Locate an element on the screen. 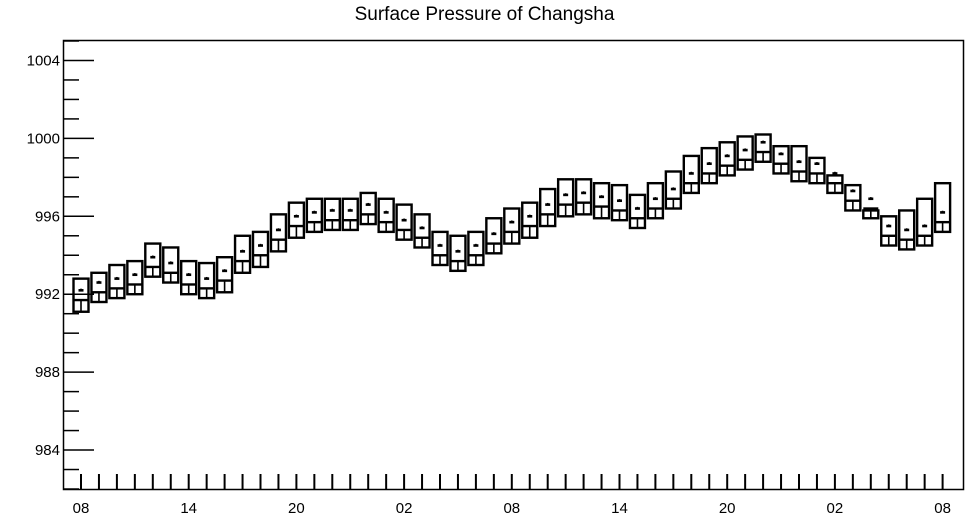  y-tick-label: 992 is located at coordinates (47, 294).